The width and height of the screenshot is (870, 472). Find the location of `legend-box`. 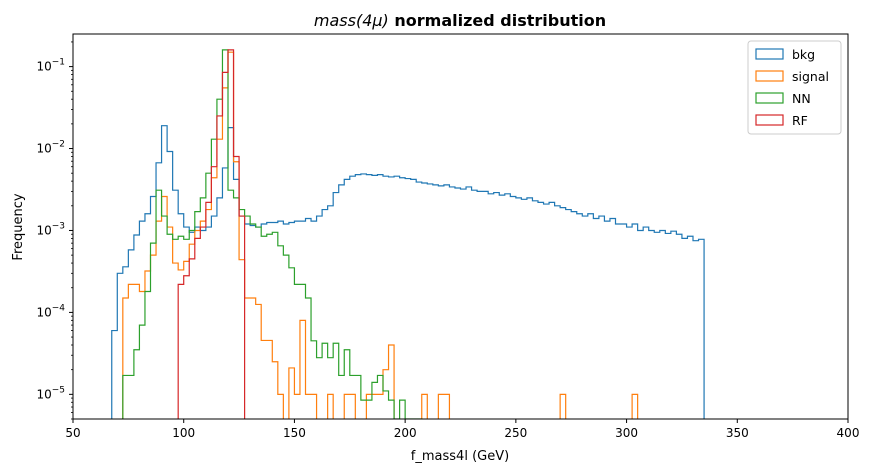

legend-box is located at coordinates (794, 87).